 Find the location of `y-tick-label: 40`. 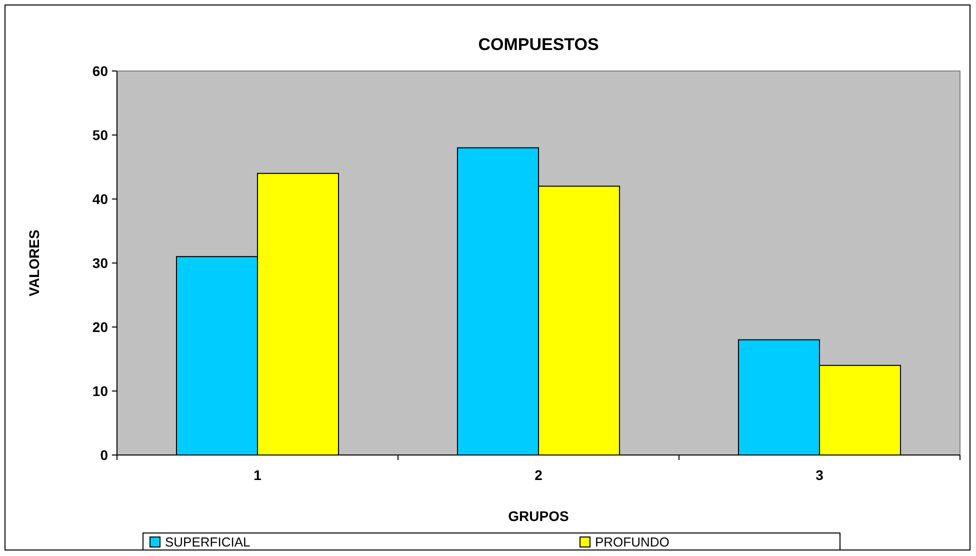

y-tick-label: 40 is located at coordinates (100, 199).